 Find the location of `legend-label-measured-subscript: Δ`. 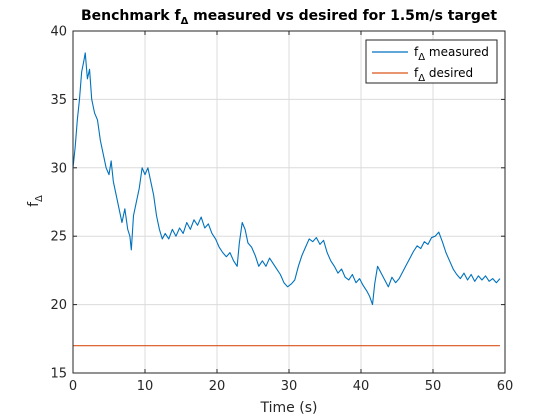

legend-label-measured-subscript: Δ is located at coordinates (421, 57).